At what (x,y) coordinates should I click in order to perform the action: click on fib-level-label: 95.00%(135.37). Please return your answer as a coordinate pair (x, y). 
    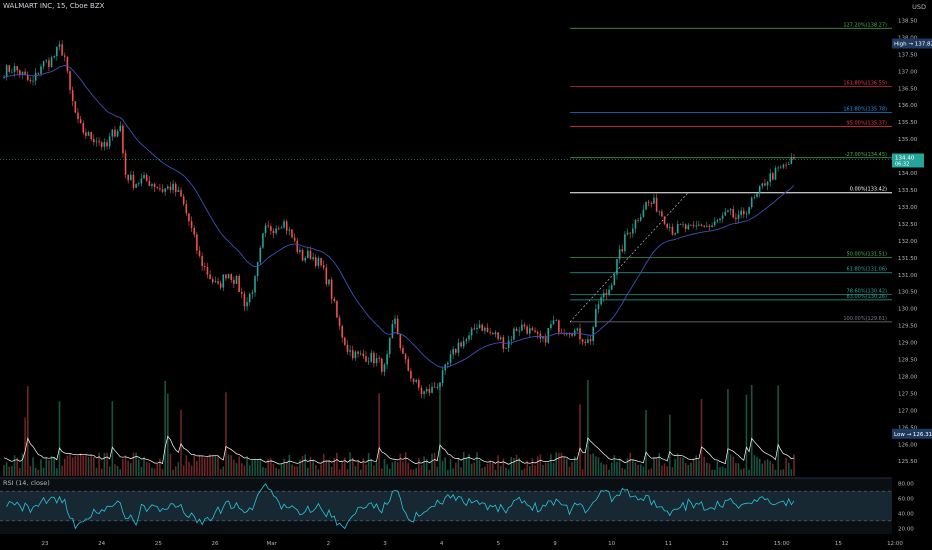
    Looking at the image, I should click on (867, 124).